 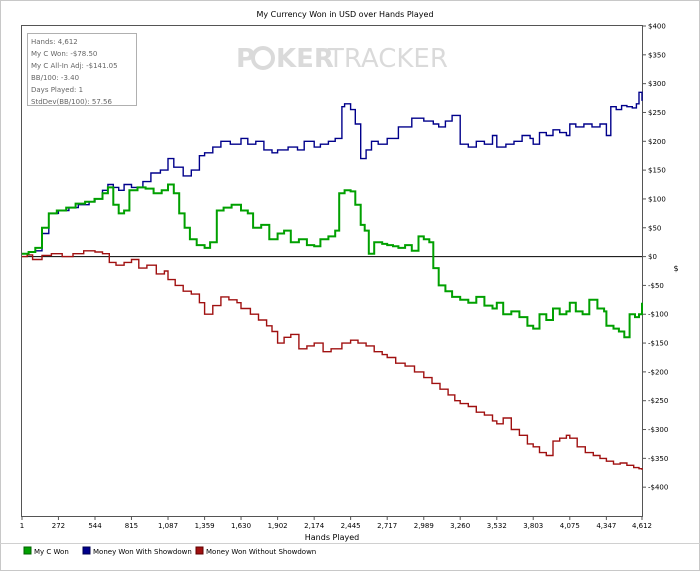 What do you see at coordinates (656, 286) in the screenshot?
I see `y-tick-label: -$50` at bounding box center [656, 286].